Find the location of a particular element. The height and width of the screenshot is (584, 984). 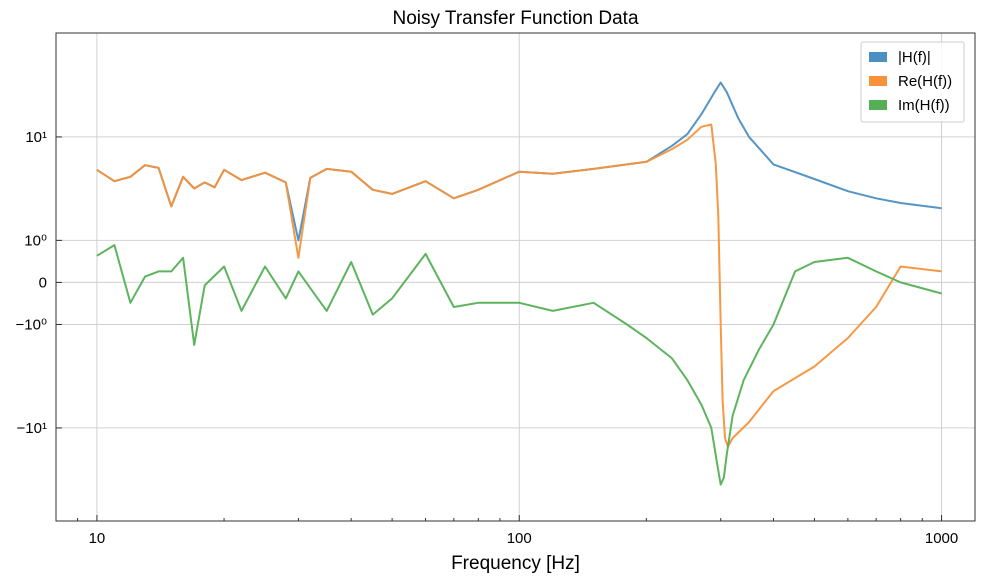

y-tick-label: −10⁰ is located at coordinates (31, 324).